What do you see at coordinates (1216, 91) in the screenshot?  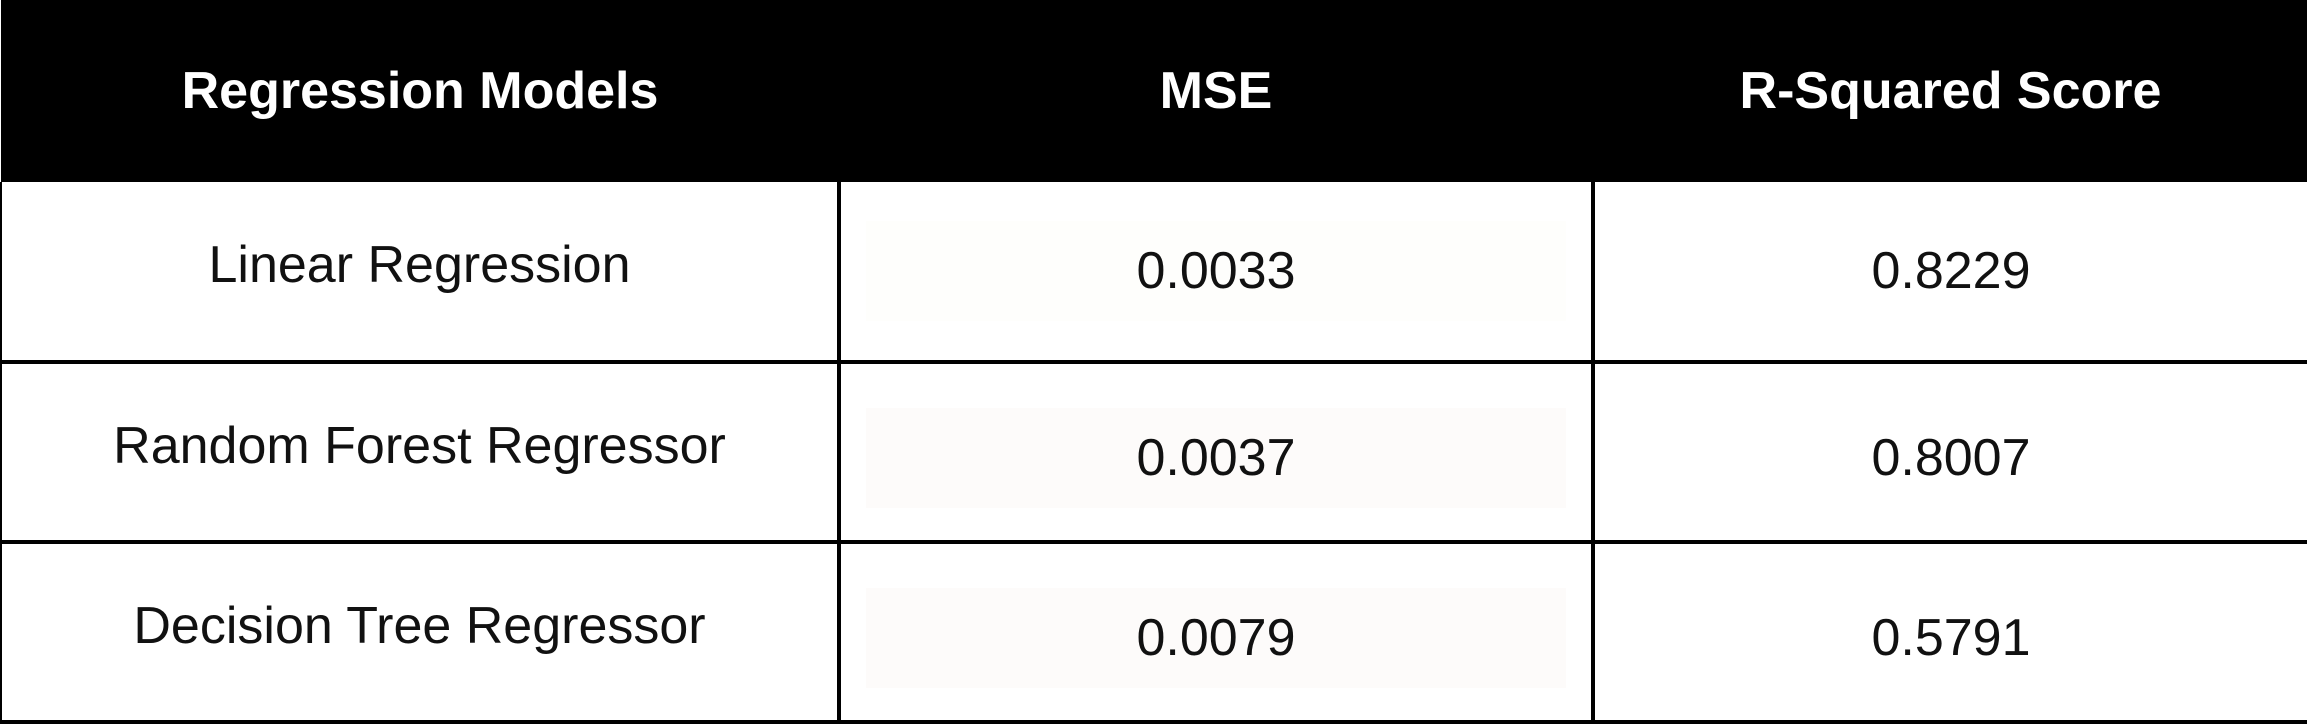 I see `header-mse: MSE` at bounding box center [1216, 91].